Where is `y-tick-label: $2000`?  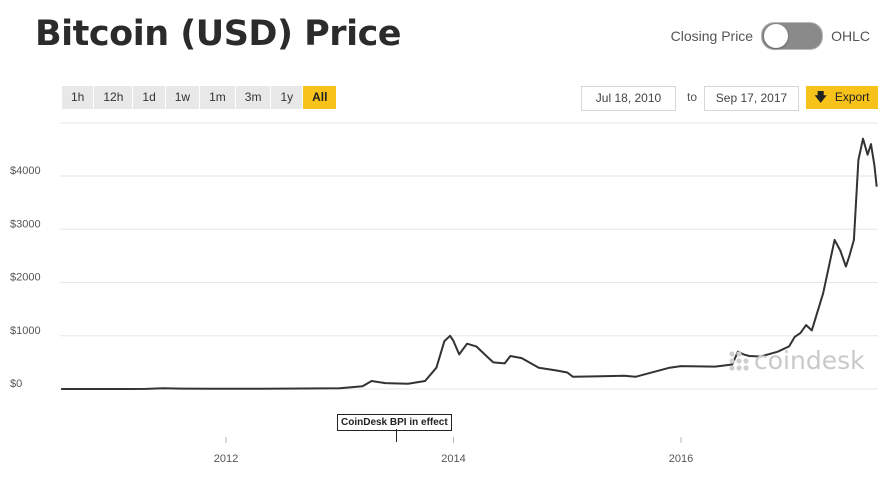 y-tick-label: $2000 is located at coordinates (25, 278).